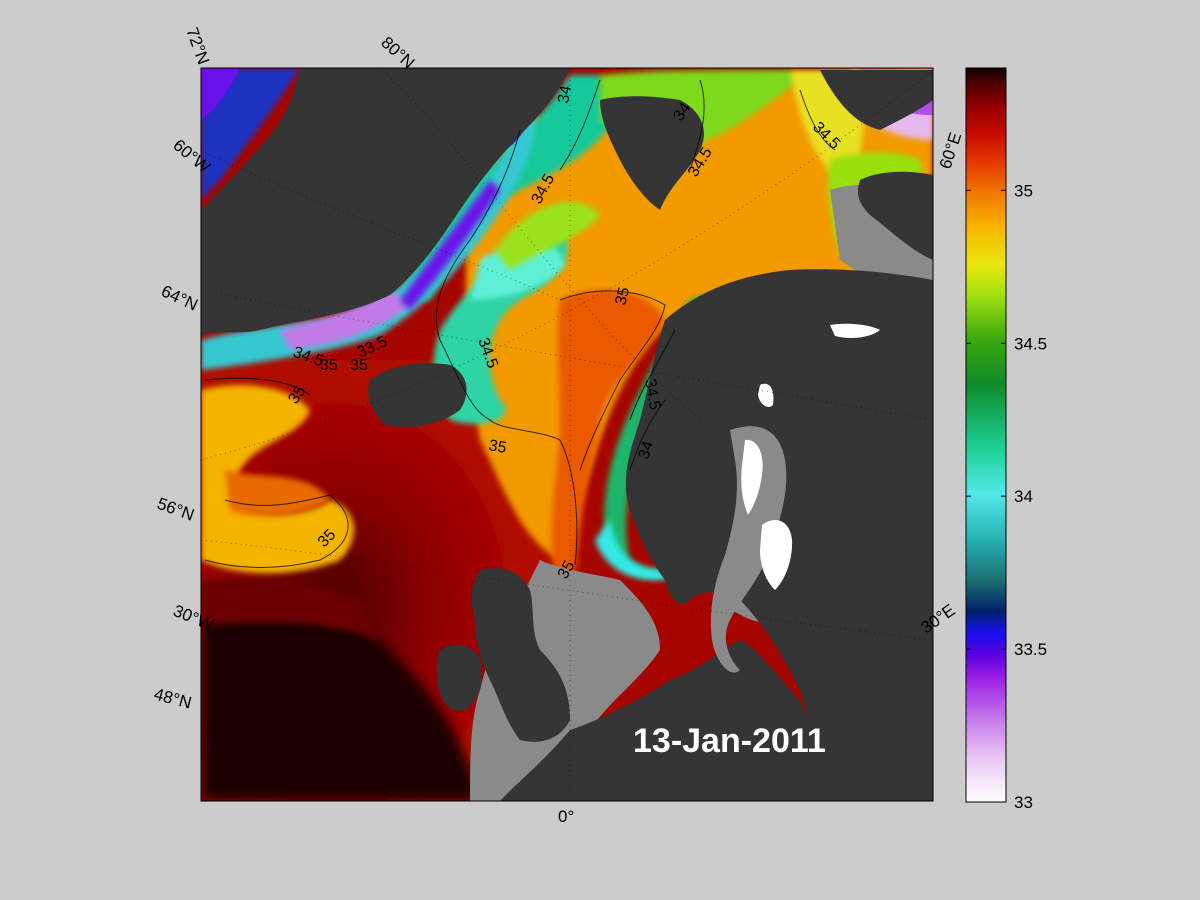 Image resolution: width=1200 pixels, height=900 pixels. What do you see at coordinates (173, 699) in the screenshot?
I see `lat-label-48: 48°N` at bounding box center [173, 699].